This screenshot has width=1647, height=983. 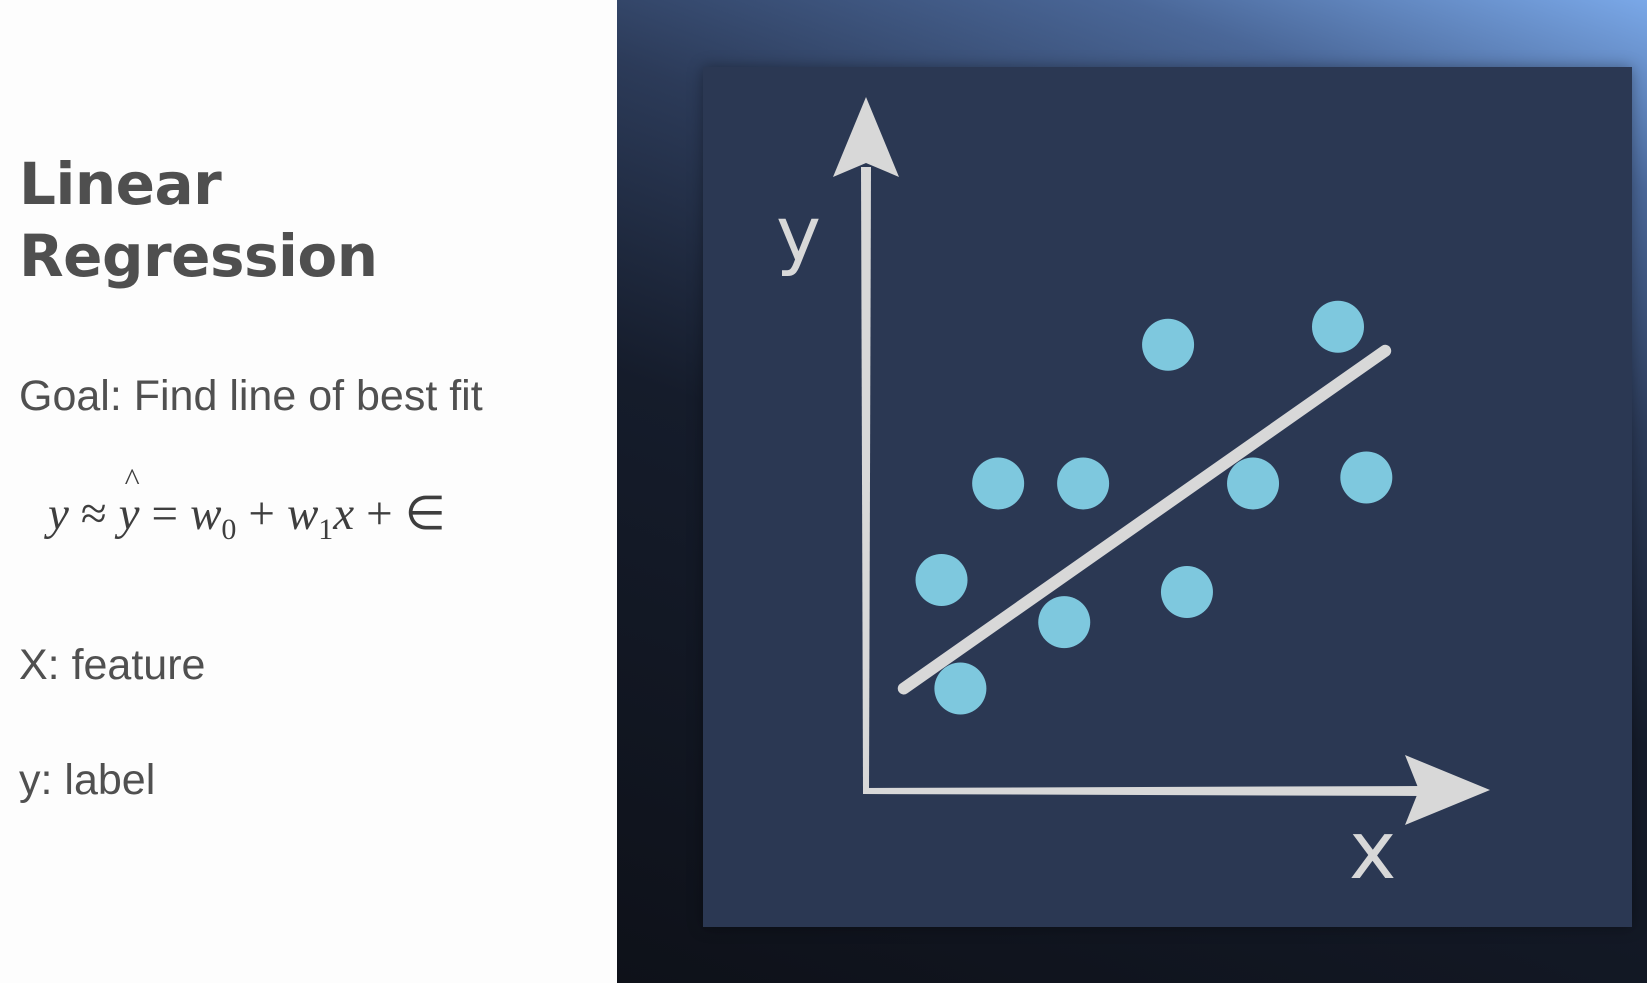 What do you see at coordinates (299, 220) in the screenshot?
I see `slide-title: Linear Regression` at bounding box center [299, 220].